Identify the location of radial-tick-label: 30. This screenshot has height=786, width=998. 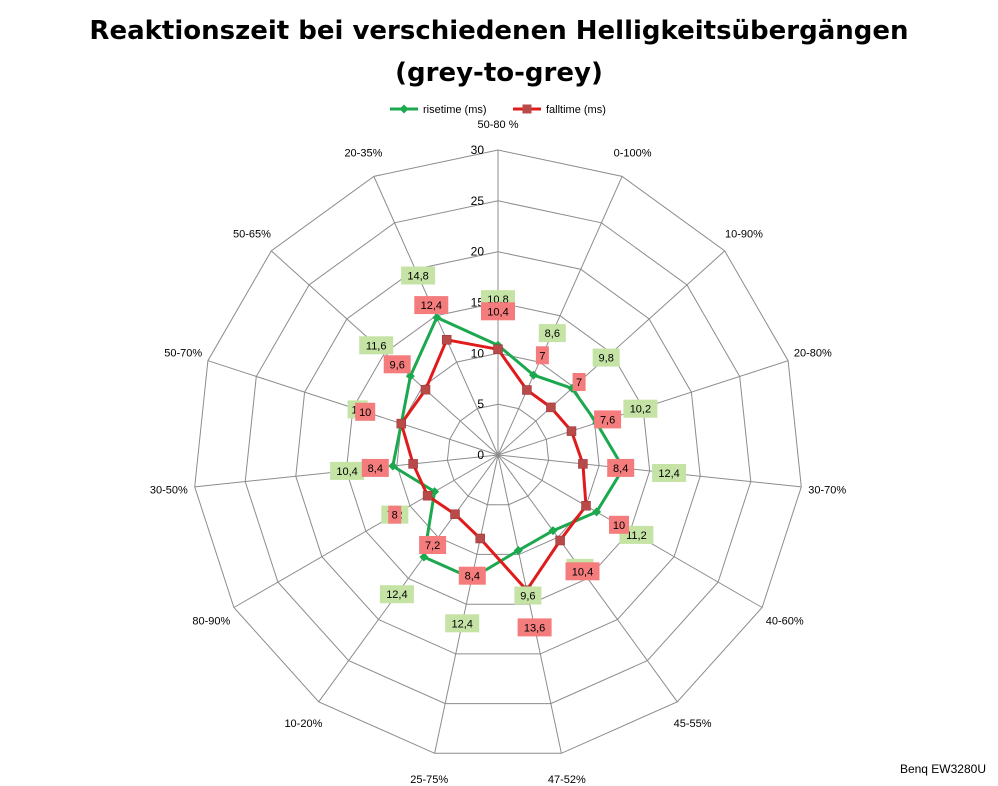
(478, 150).